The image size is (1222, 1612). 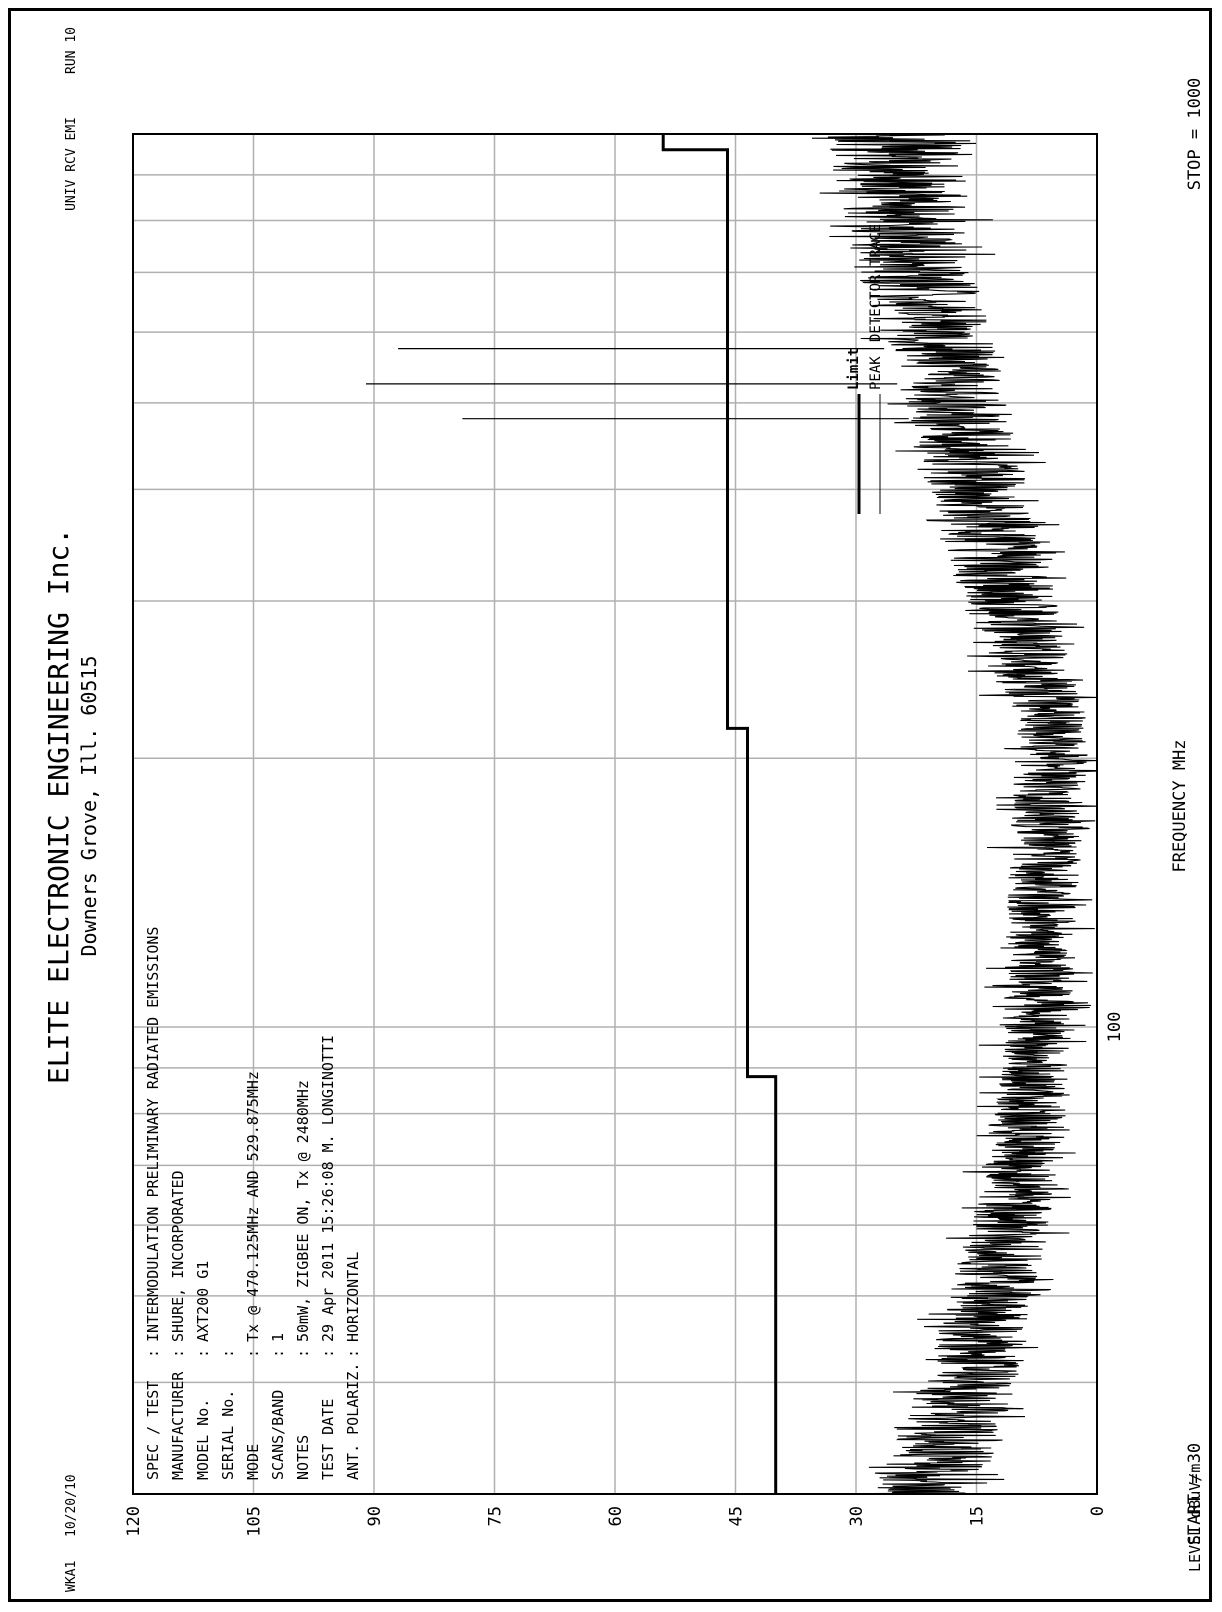 I want to click on legend-peak-label: PEAK, so click(x=876, y=373).